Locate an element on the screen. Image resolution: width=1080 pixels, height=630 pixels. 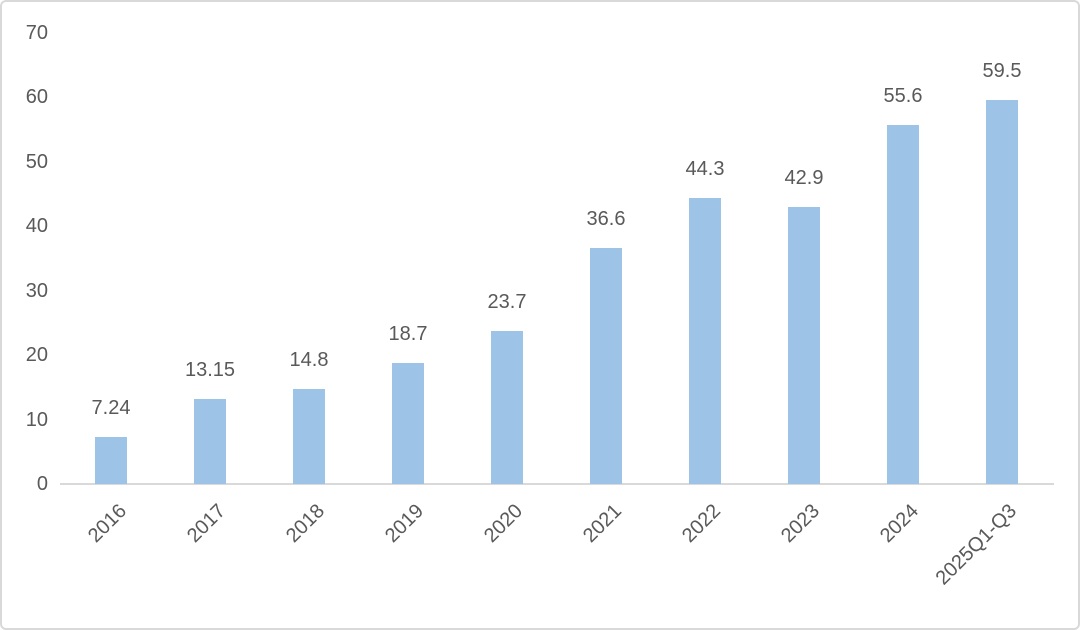
x-tick-label: 2021 is located at coordinates (602, 524).